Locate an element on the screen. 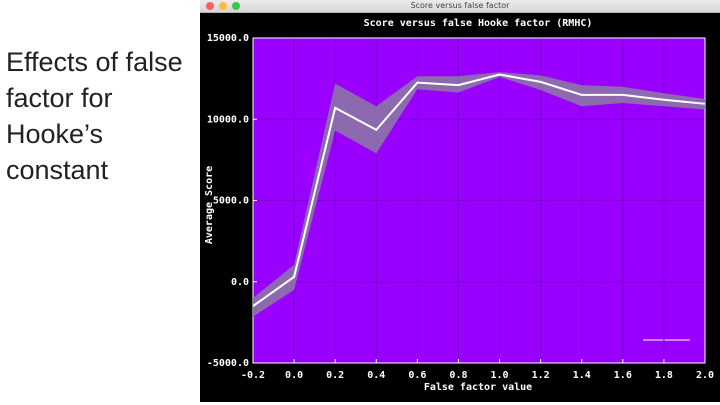 The width and height of the screenshot is (720, 405). y-tick-label: -5000.0 is located at coordinates (228, 363).